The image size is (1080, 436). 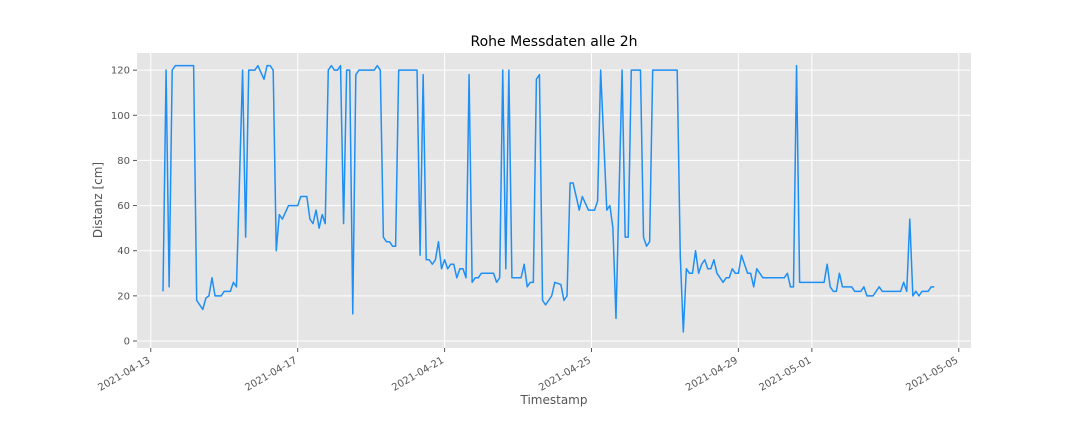 I want to click on x-axis-label: Timestamp, so click(x=554, y=400).